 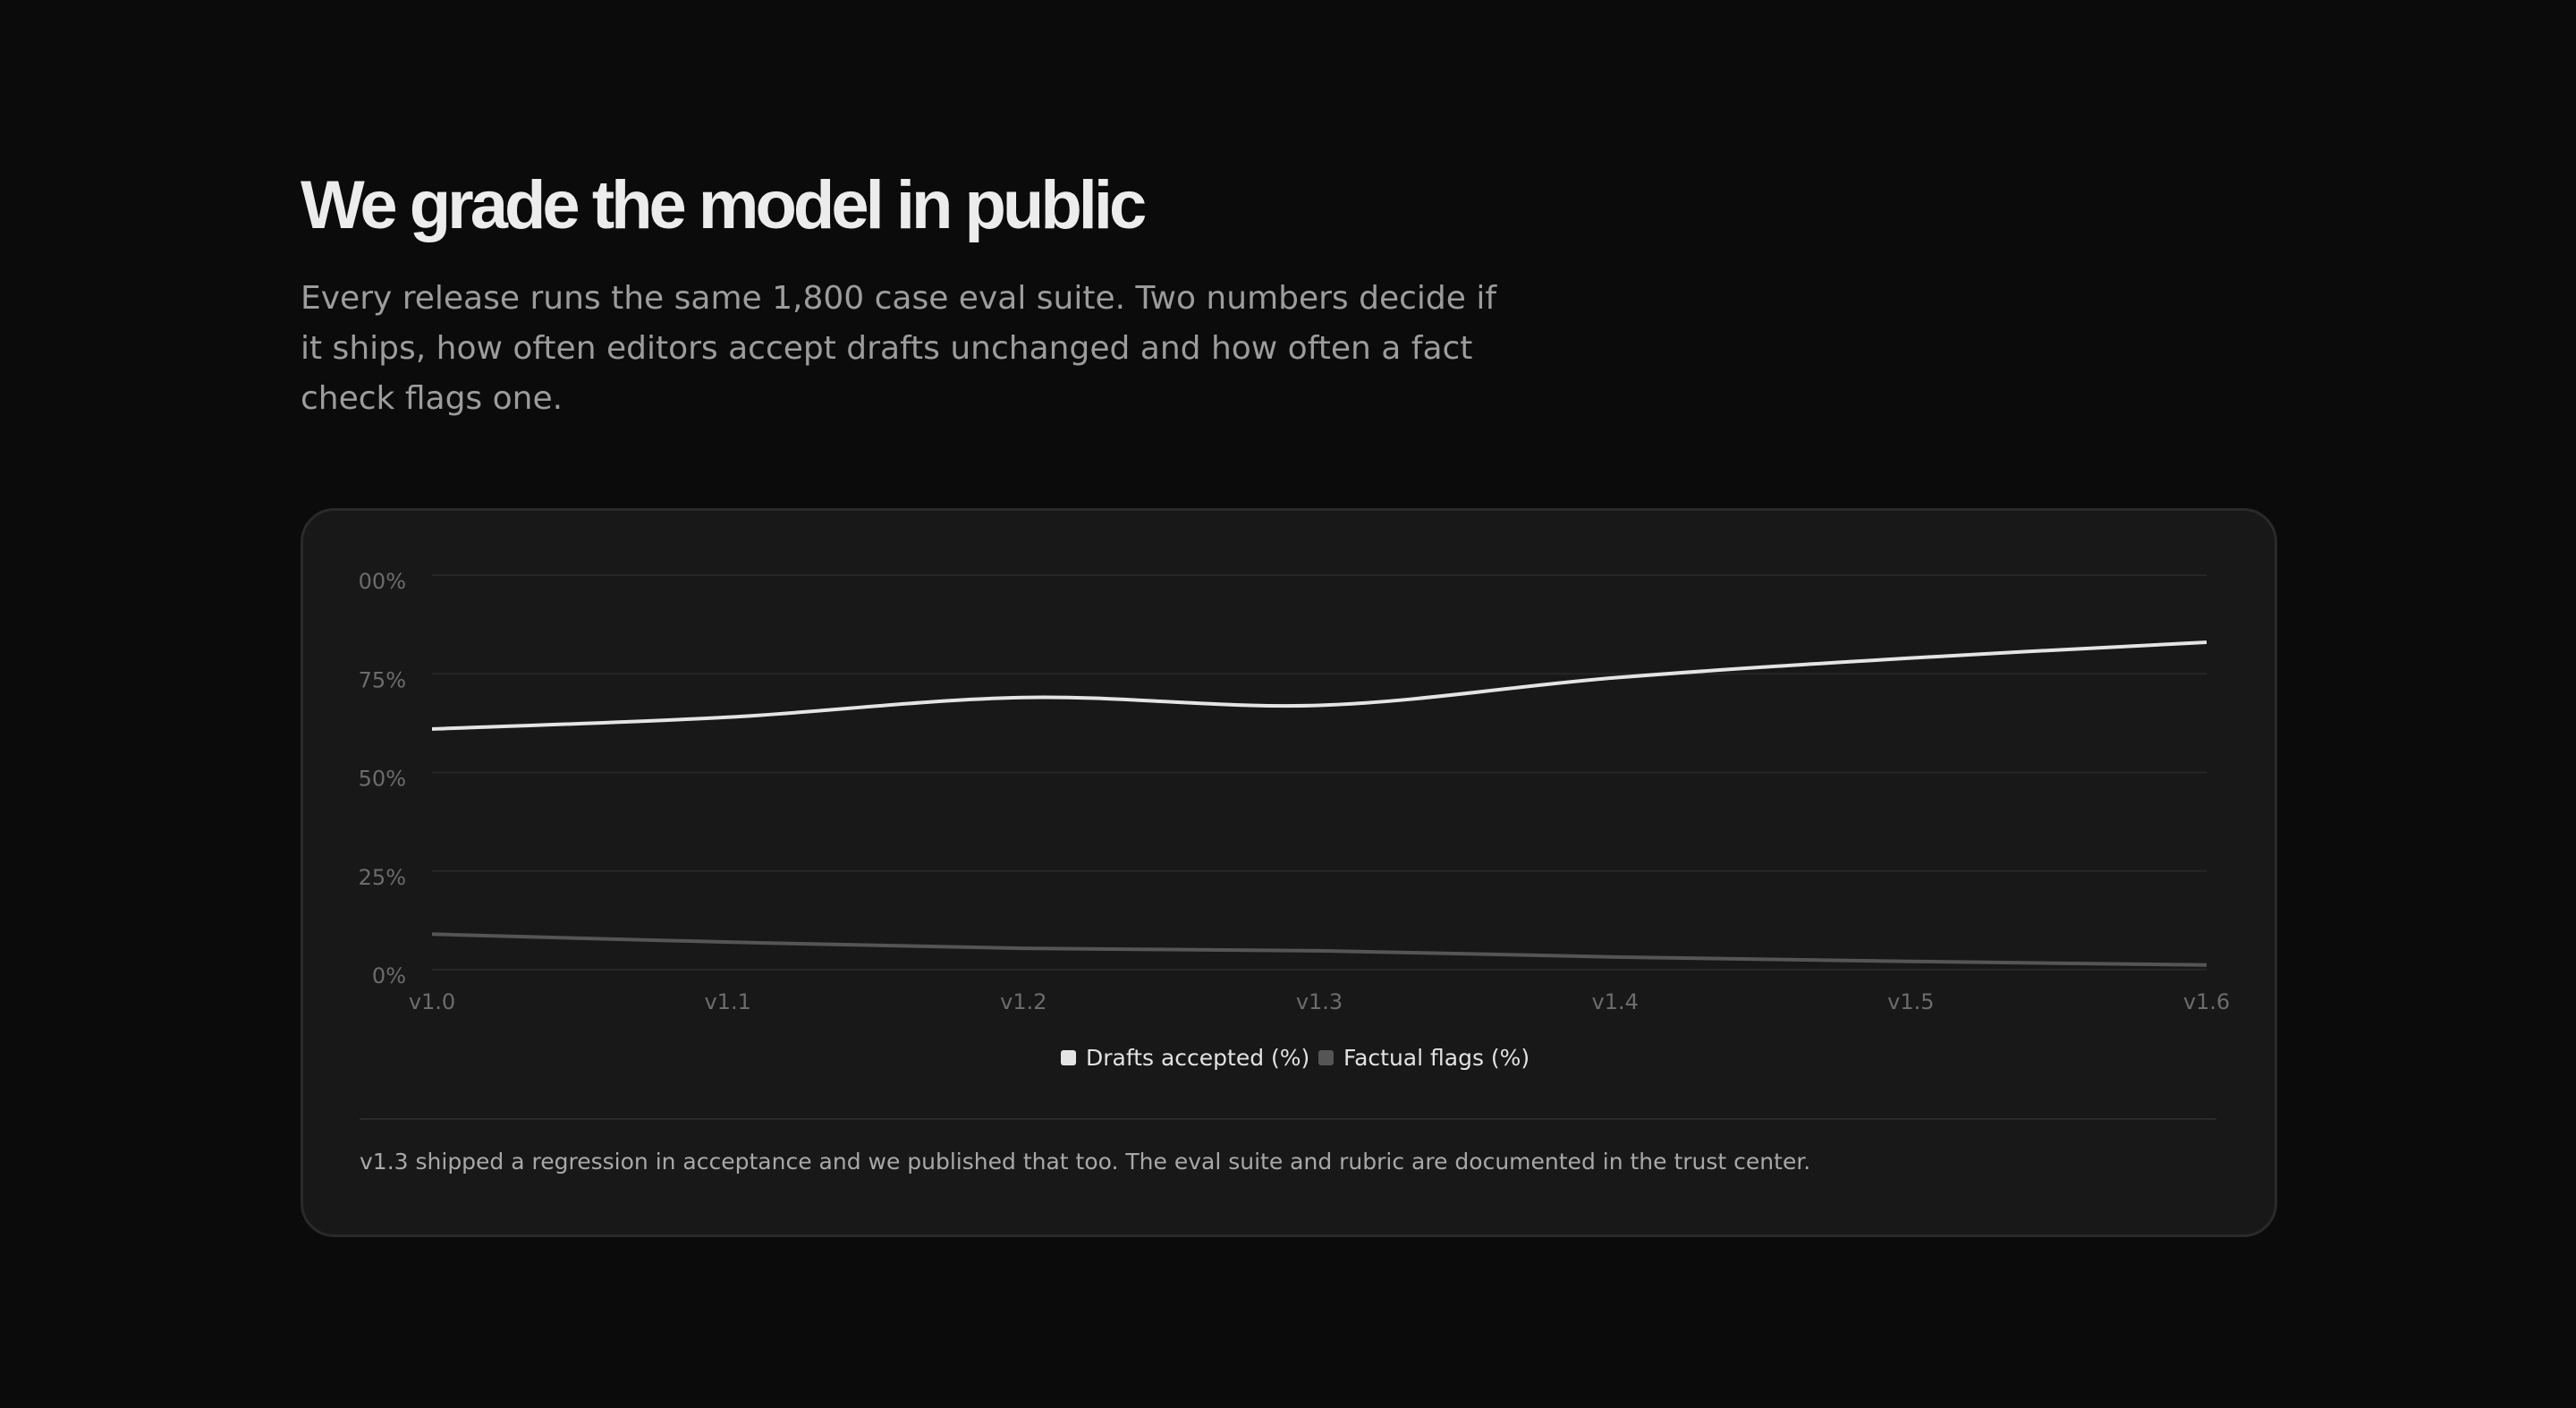 I want to click on x-tick-label: v1.3, so click(x=1319, y=1002).